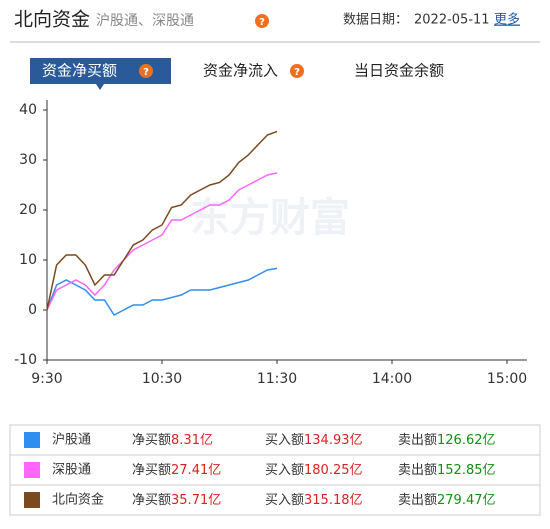  What do you see at coordinates (333, 470) in the screenshot?
I see `metric-value: 180.25亿` at bounding box center [333, 470].